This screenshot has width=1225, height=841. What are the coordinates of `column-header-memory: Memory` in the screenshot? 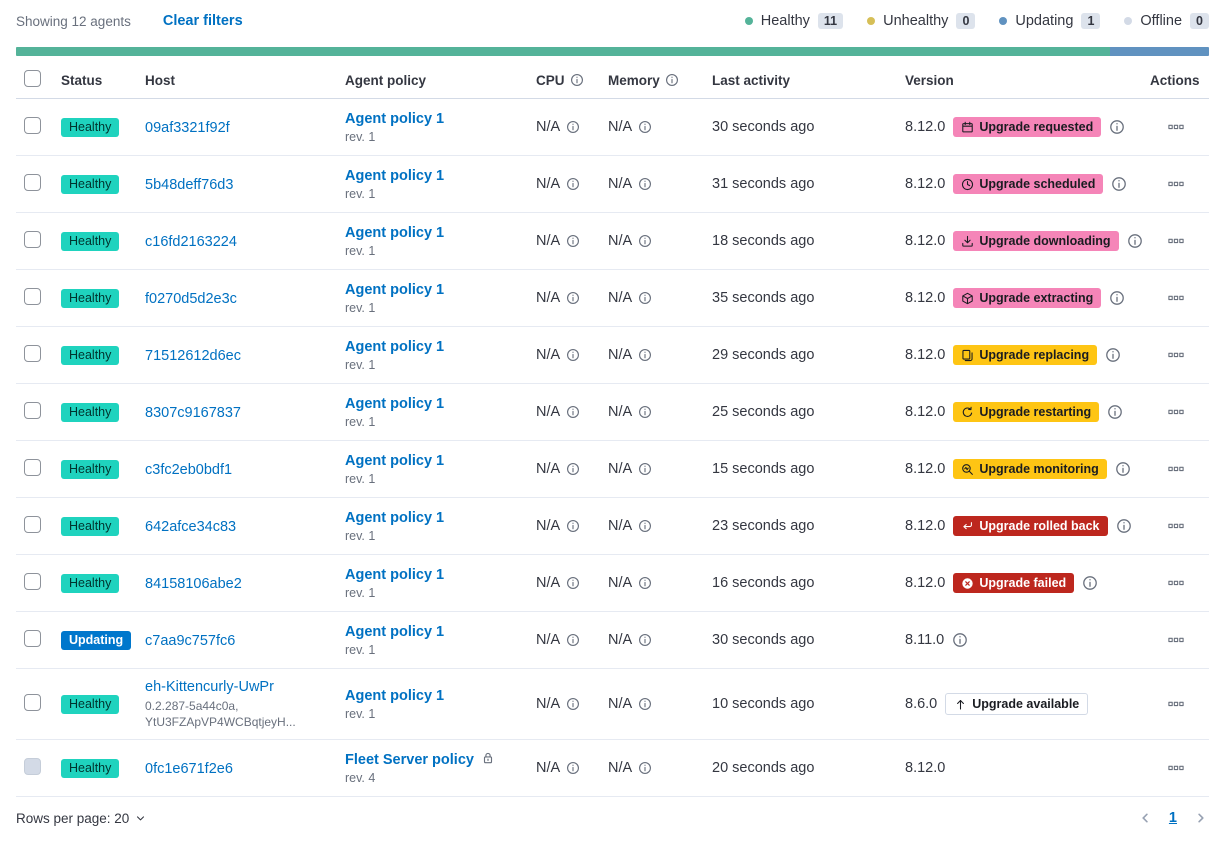 It's located at (660, 80).